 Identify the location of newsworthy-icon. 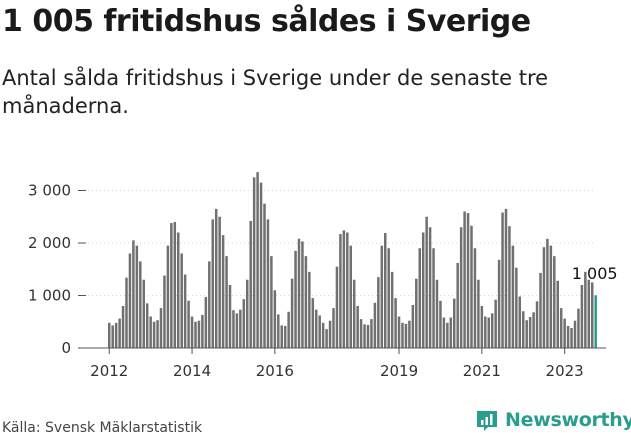
(487, 421).